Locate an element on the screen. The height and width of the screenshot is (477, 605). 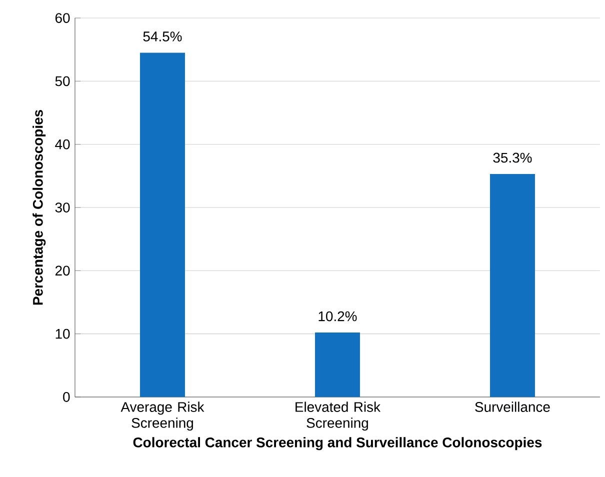
x-axis-title: Colorectal Cancer Screening and Surveillance Colonoscopies is located at coordinates (337, 443).